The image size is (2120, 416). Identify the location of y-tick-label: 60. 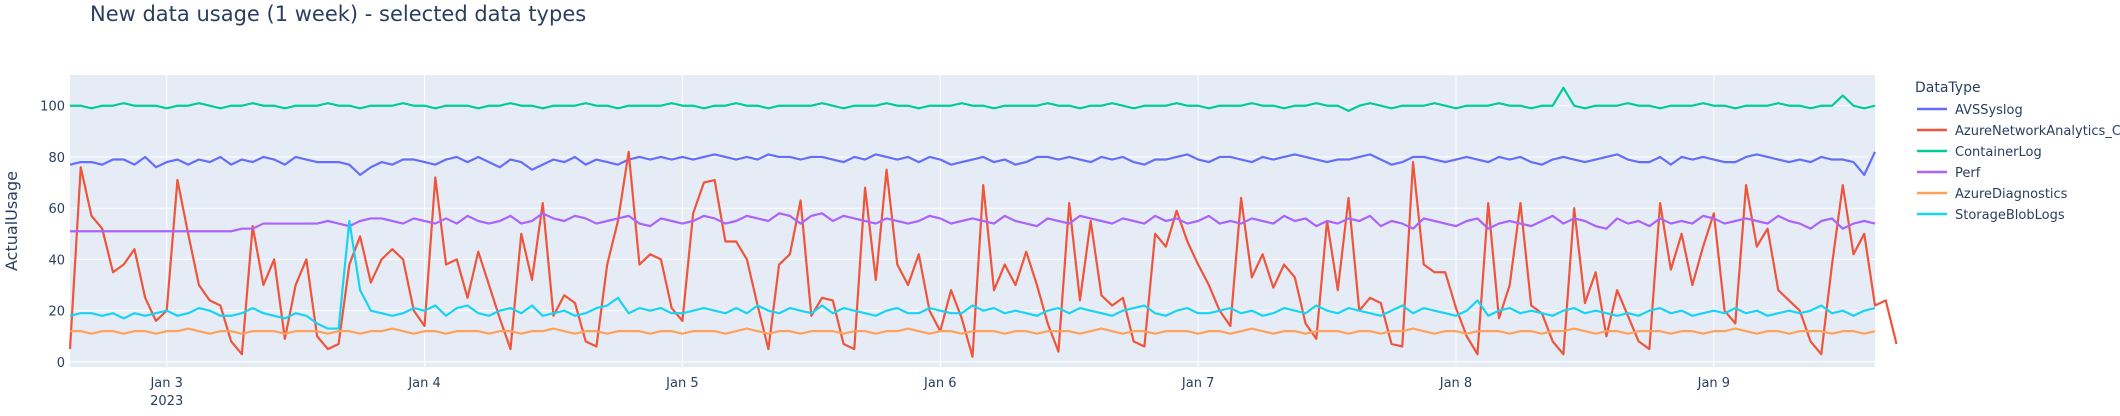
(56, 209).